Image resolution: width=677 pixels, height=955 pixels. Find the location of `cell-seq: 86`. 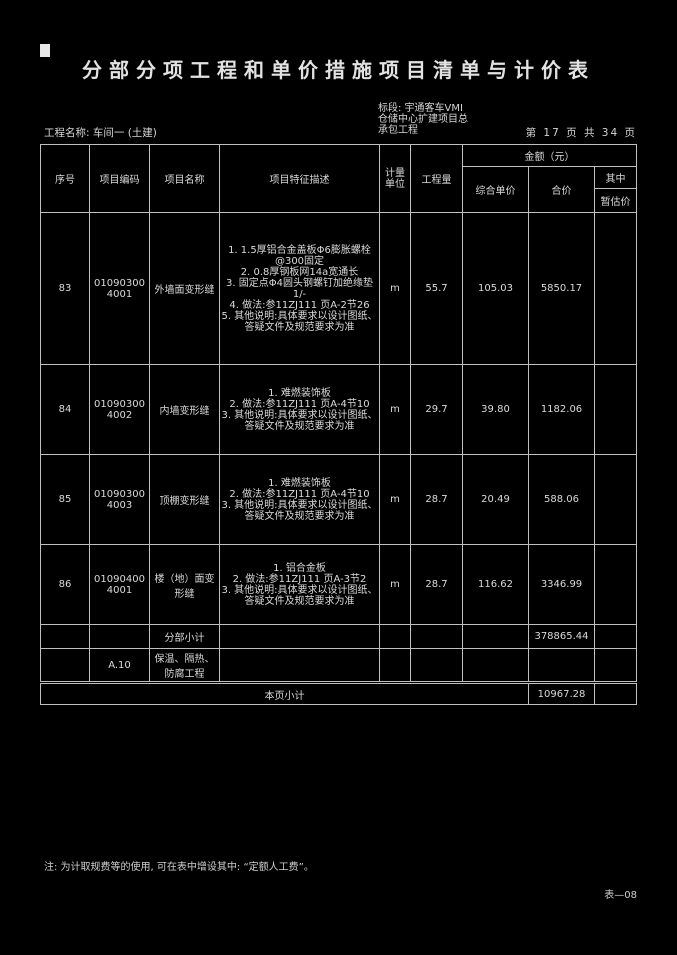

cell-seq: 86 is located at coordinates (65, 584).